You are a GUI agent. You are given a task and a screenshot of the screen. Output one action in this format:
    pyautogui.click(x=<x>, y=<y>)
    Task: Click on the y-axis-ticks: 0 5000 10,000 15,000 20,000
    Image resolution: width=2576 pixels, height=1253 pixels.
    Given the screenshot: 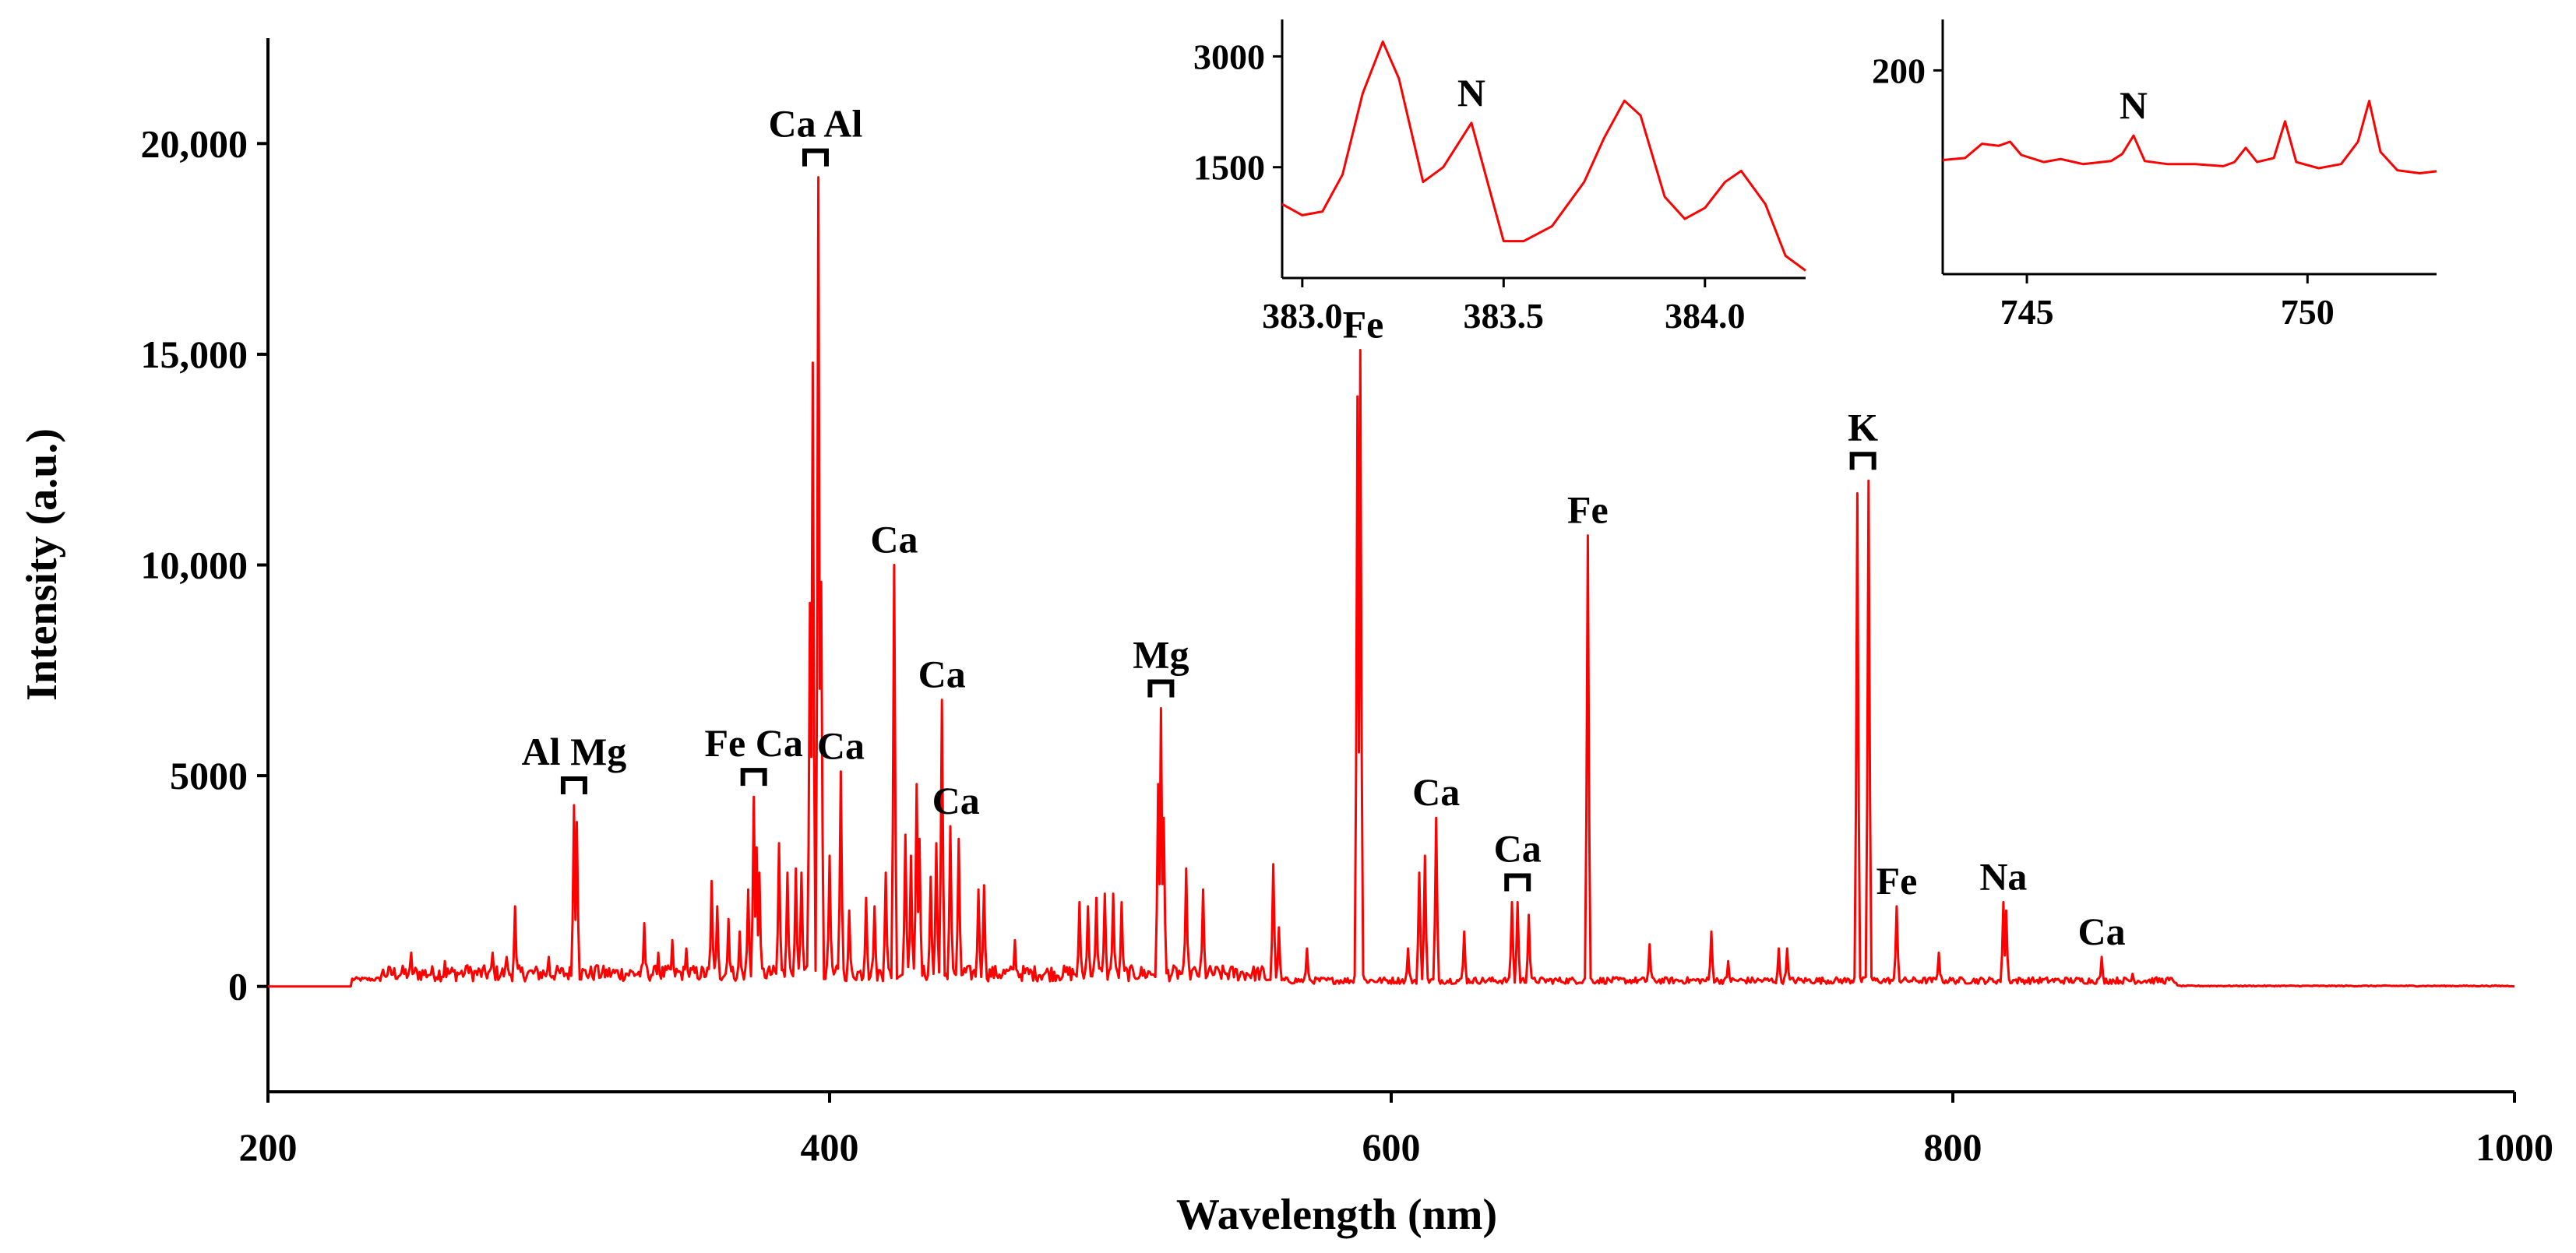 What is the action you would take?
    pyautogui.click(x=205, y=564)
    